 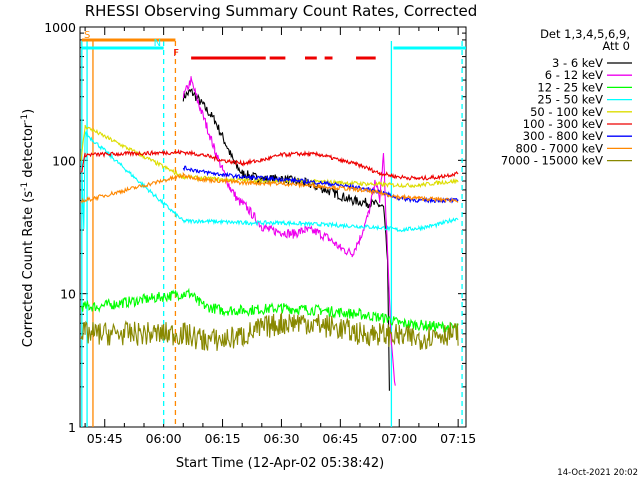 What do you see at coordinates (281, 438) in the screenshot?
I see `x-tick-label: 06:30` at bounding box center [281, 438].